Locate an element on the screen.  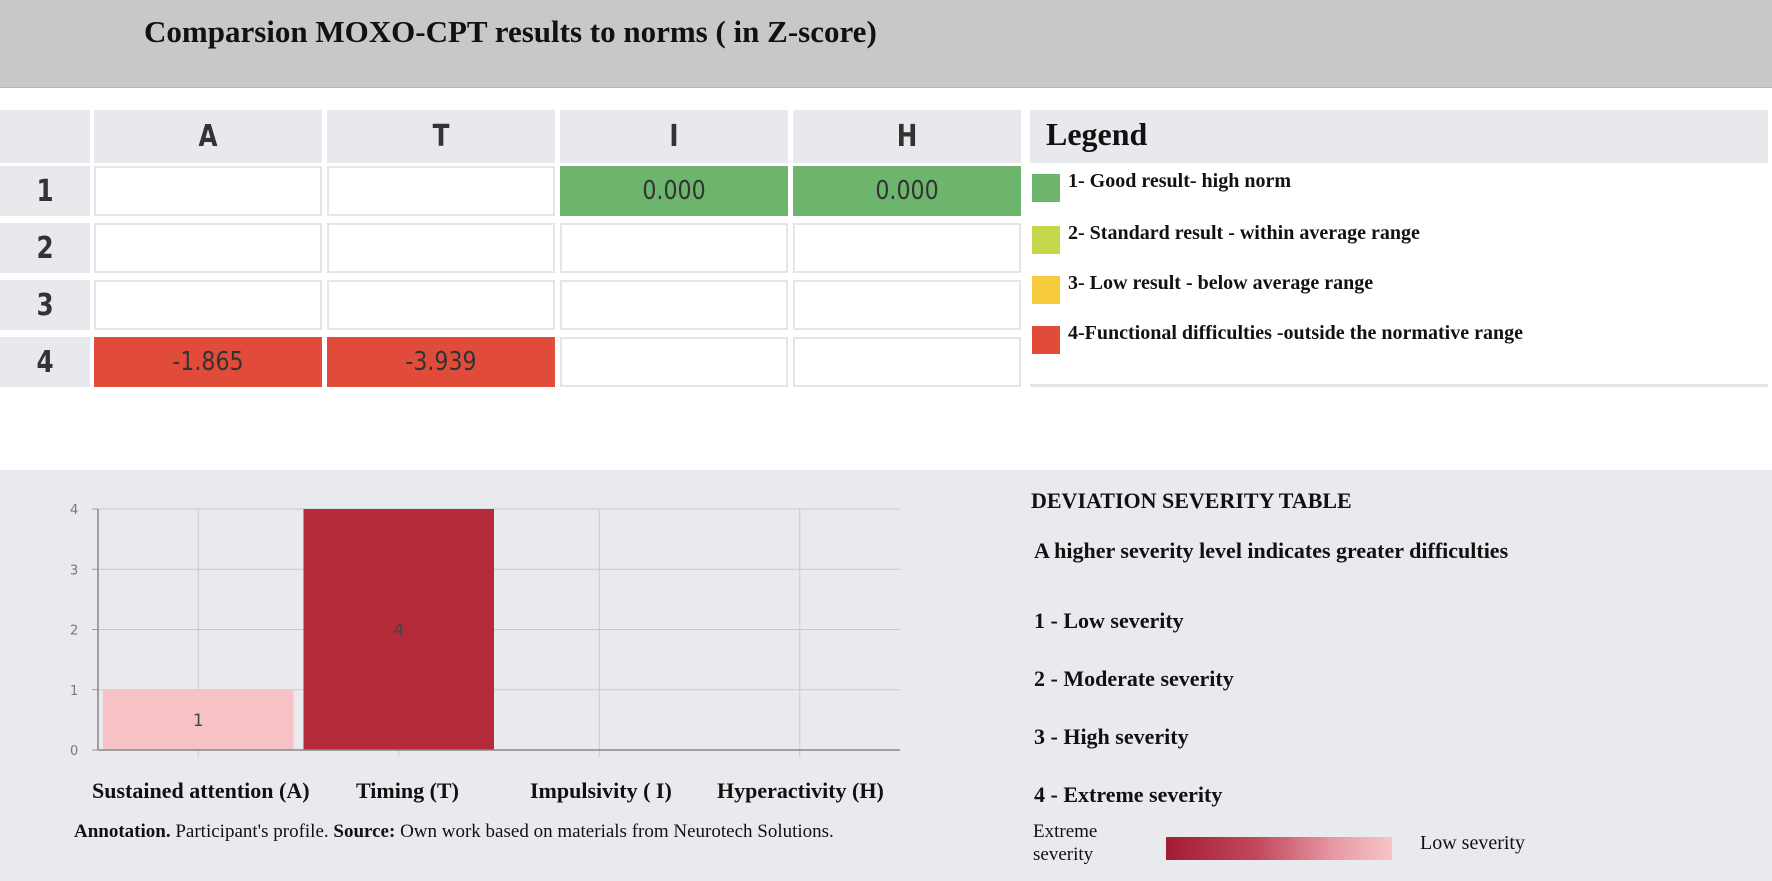
row-header-label: 3 is located at coordinates (45, 305).